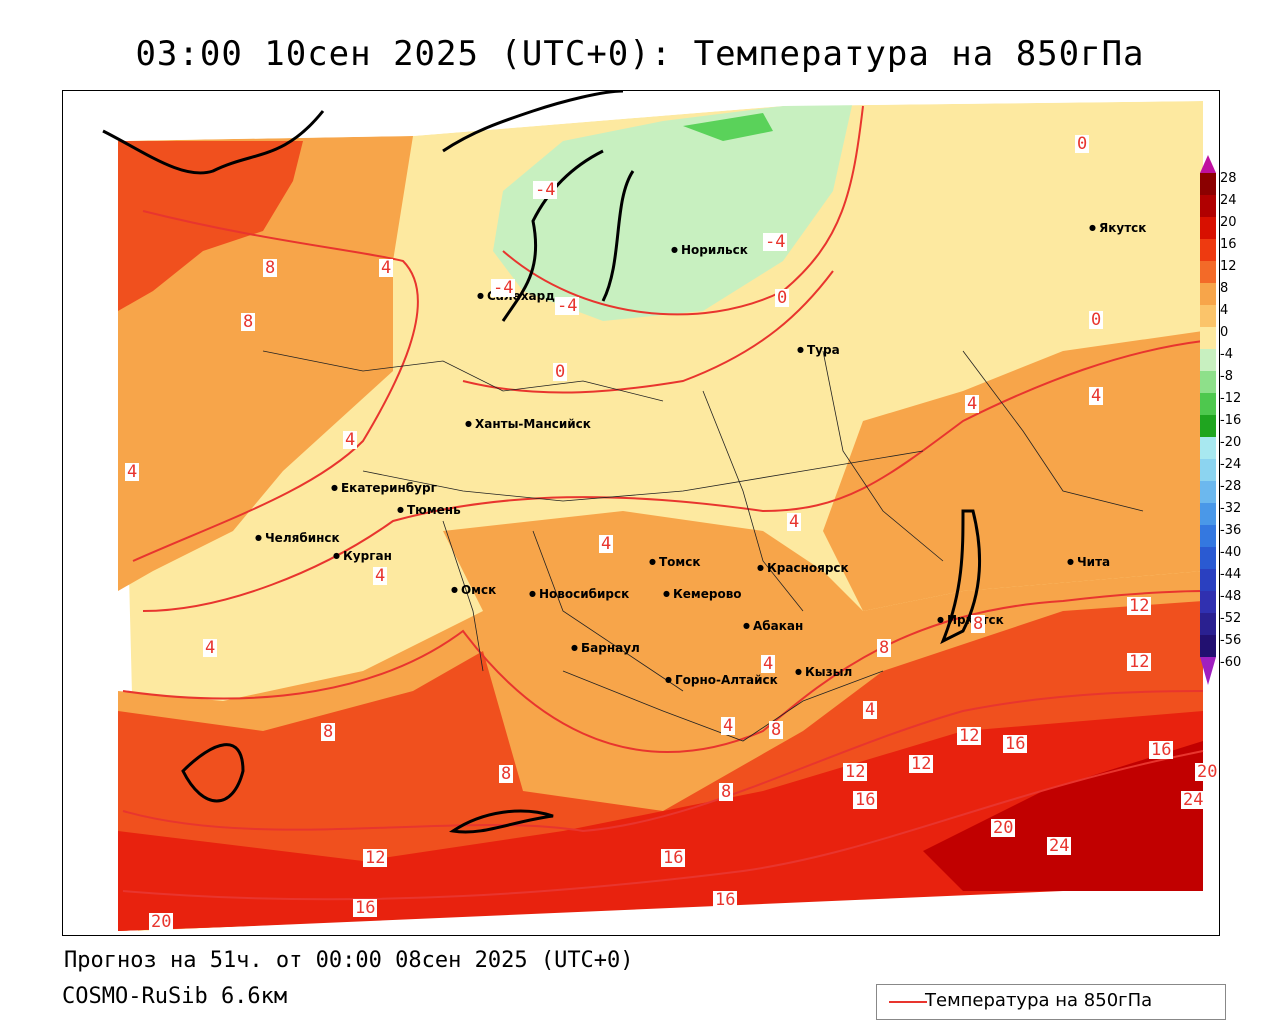 The image size is (1280, 1024). I want to click on scale-tick: -44, so click(1231, 574).